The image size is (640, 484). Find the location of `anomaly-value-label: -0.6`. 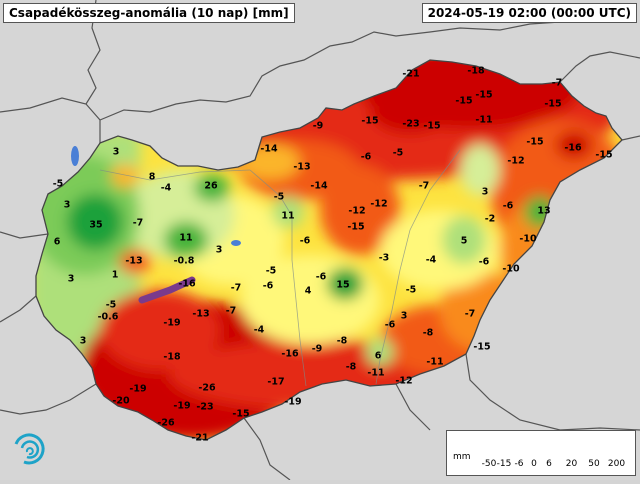

anomaly-value-label: -0.6 is located at coordinates (108, 317).